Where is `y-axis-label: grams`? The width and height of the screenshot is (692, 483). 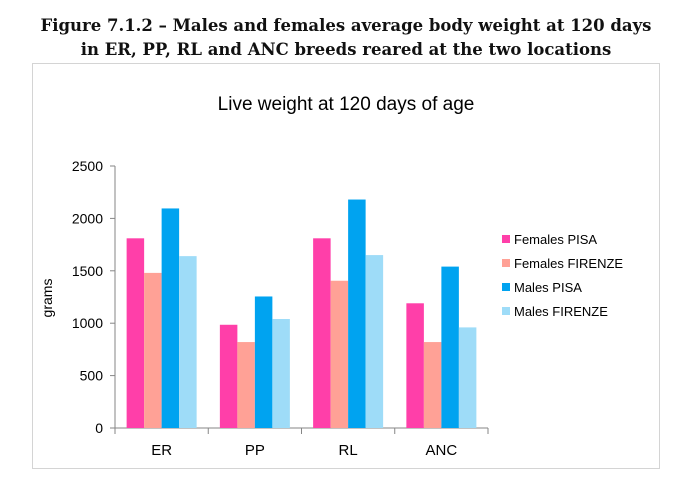 y-axis-label: grams is located at coordinates (47, 298).